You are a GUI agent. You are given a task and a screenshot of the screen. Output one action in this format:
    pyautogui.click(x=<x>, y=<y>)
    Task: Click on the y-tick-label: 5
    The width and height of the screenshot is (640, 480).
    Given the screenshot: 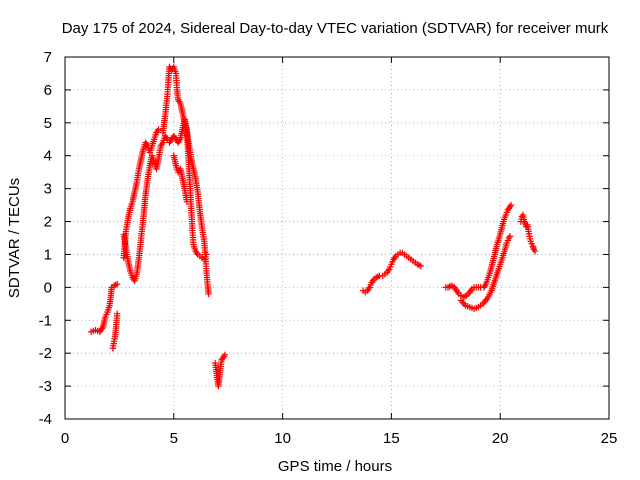 What is the action you would take?
    pyautogui.click(x=48, y=123)
    